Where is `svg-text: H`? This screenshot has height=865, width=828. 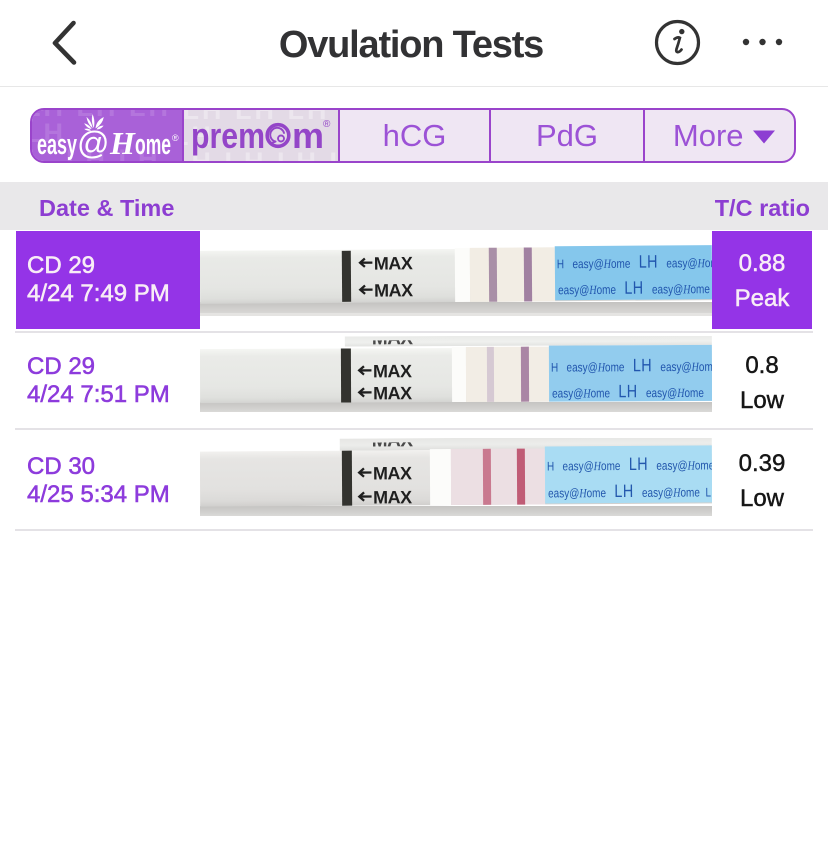
svg-text: H is located at coordinates (122, 143).